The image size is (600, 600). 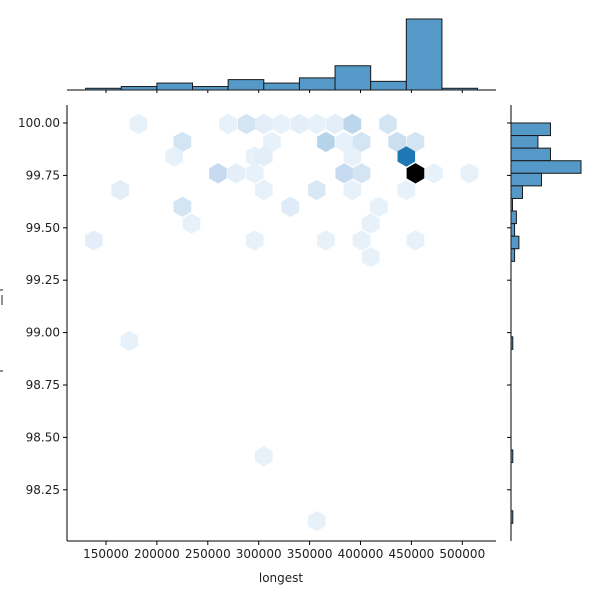 What do you see at coordinates (43, 333) in the screenshot?
I see `y-tick-label: 99.00` at bounding box center [43, 333].